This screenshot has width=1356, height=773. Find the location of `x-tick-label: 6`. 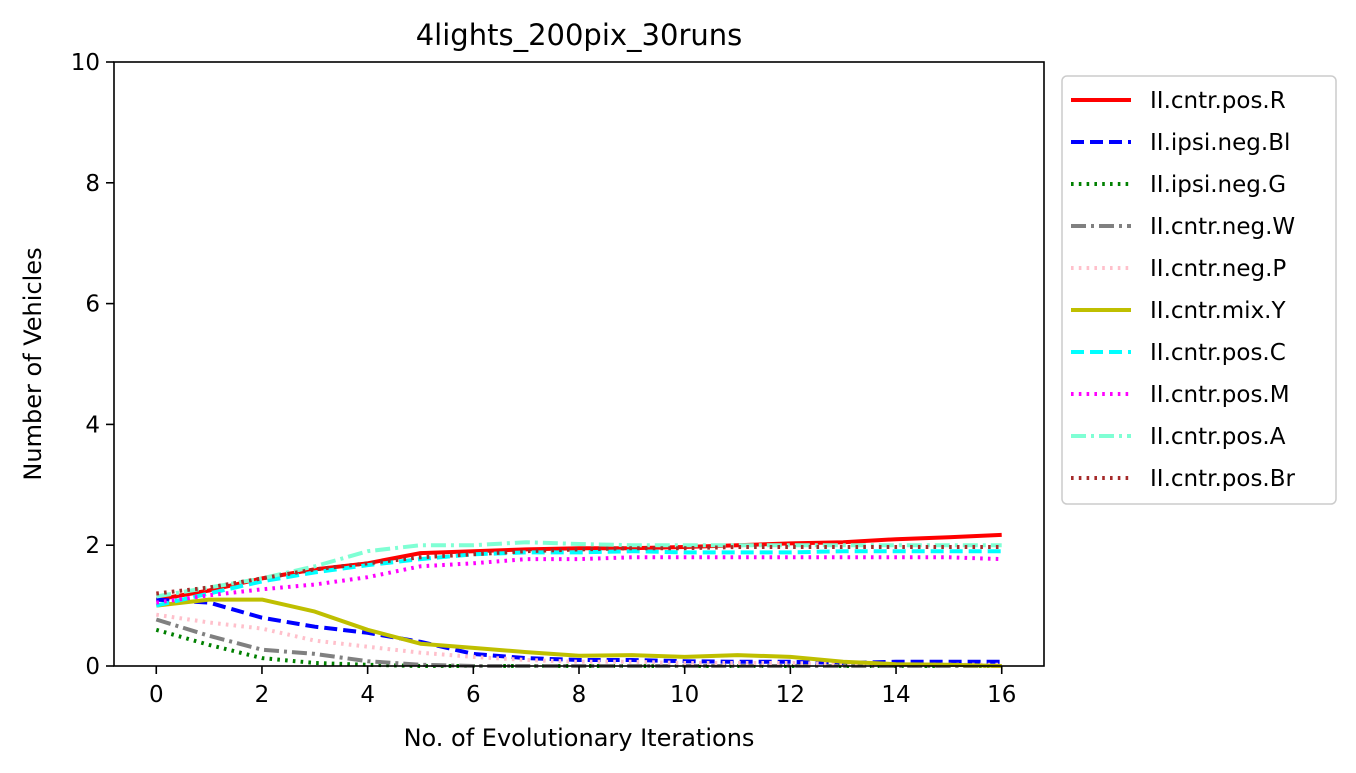

x-tick-label: 6 is located at coordinates (473, 695).